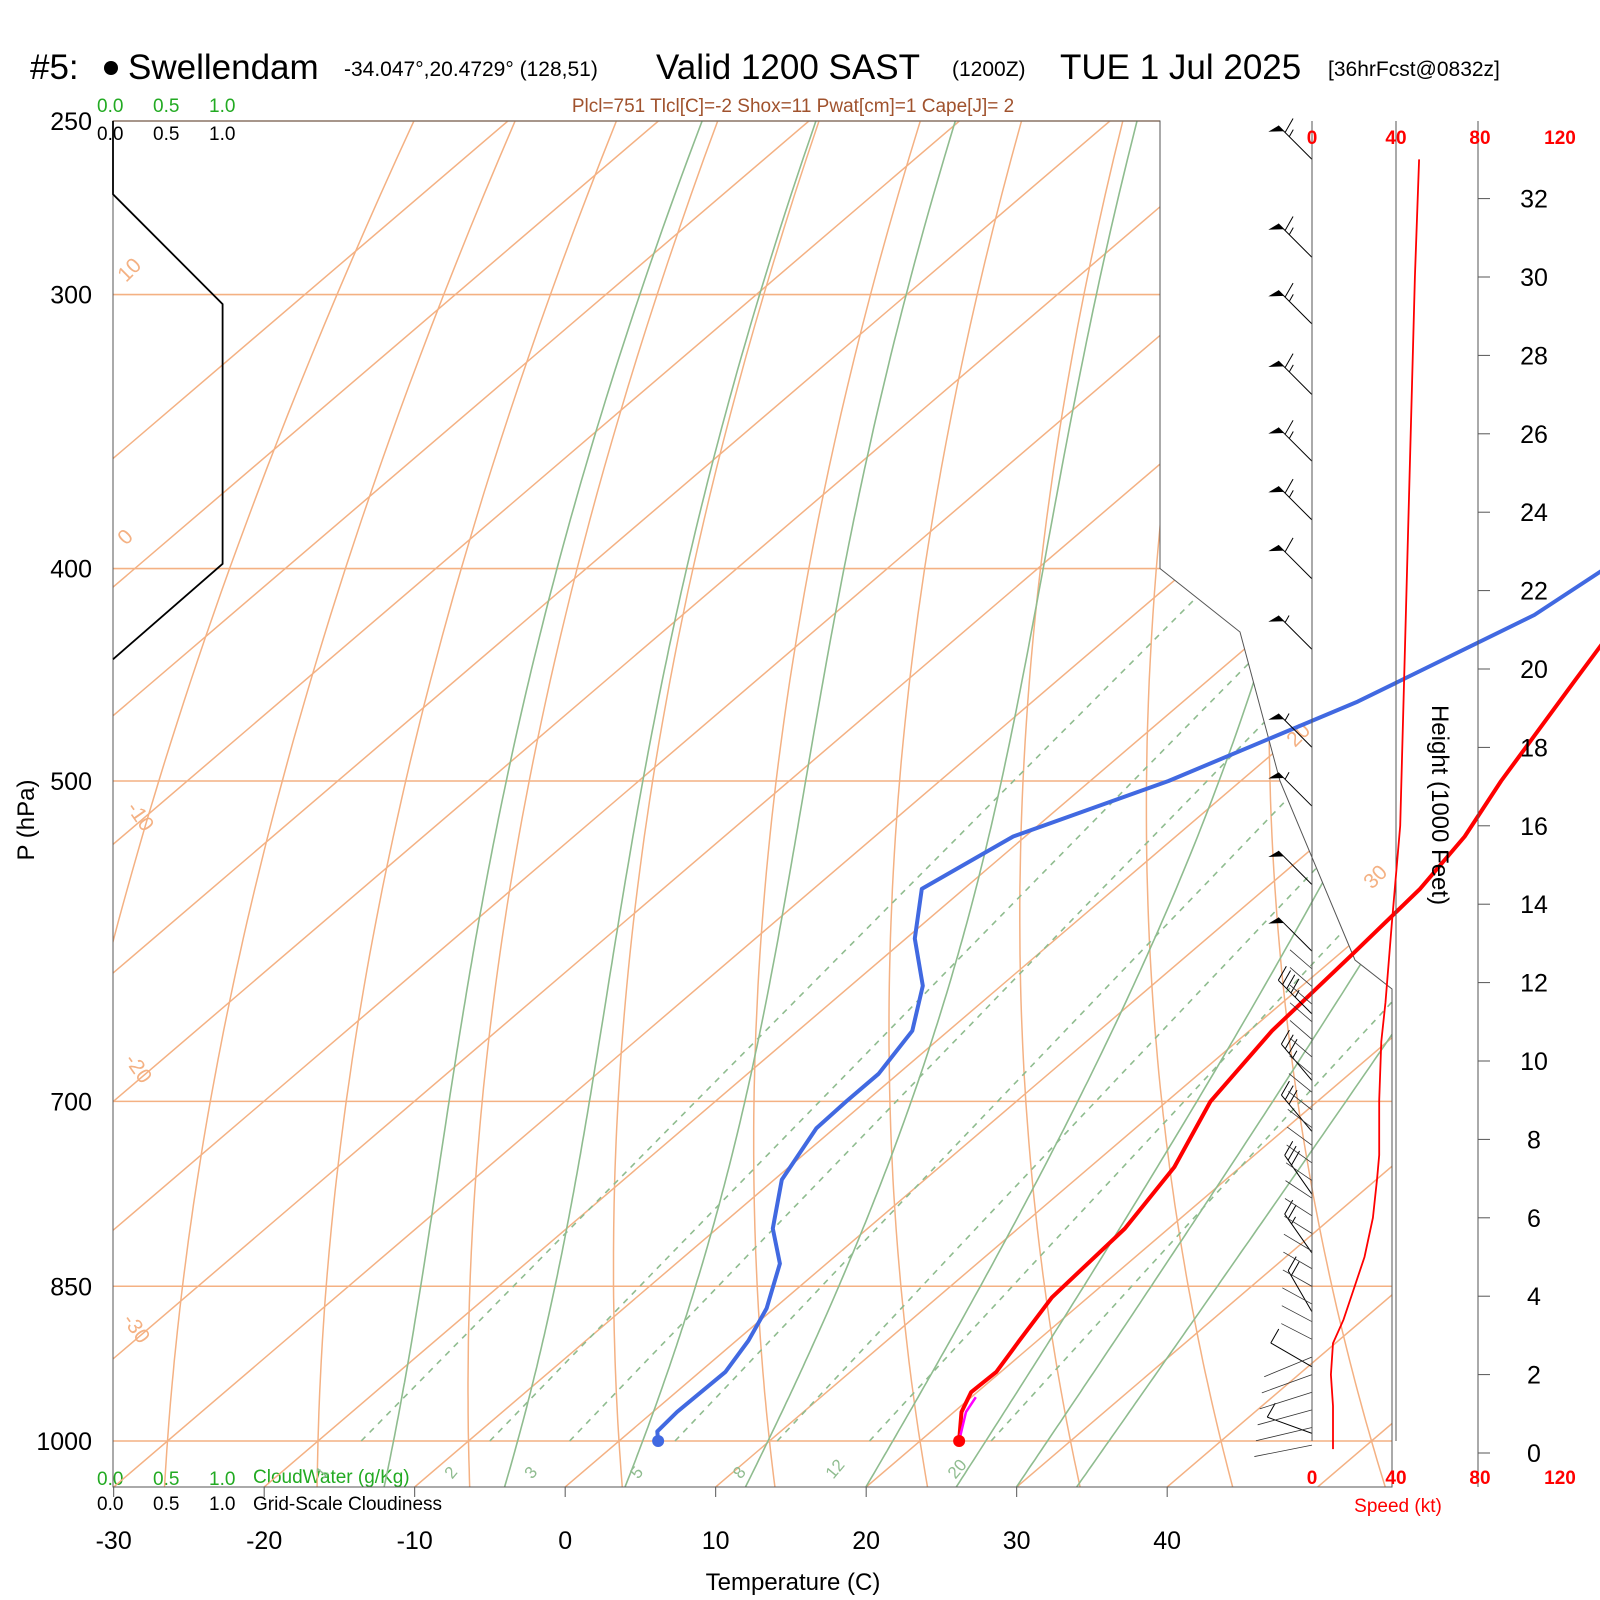 Image resolution: width=1600 pixels, height=1600 pixels. What do you see at coordinates (1167, 1541) in the screenshot?
I see `x-tick-label-40: 40` at bounding box center [1167, 1541].